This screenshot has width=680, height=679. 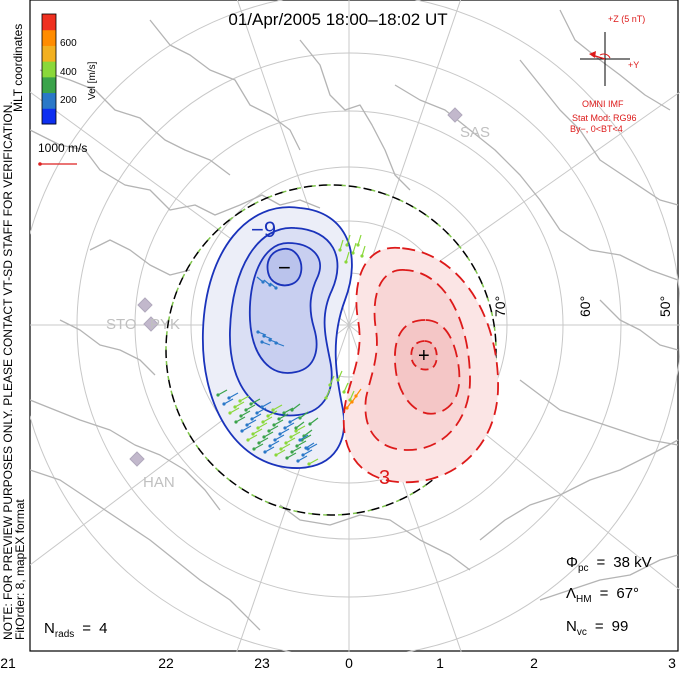 What do you see at coordinates (103, 628) in the screenshot?
I see `n-rads-value: 4` at bounding box center [103, 628].